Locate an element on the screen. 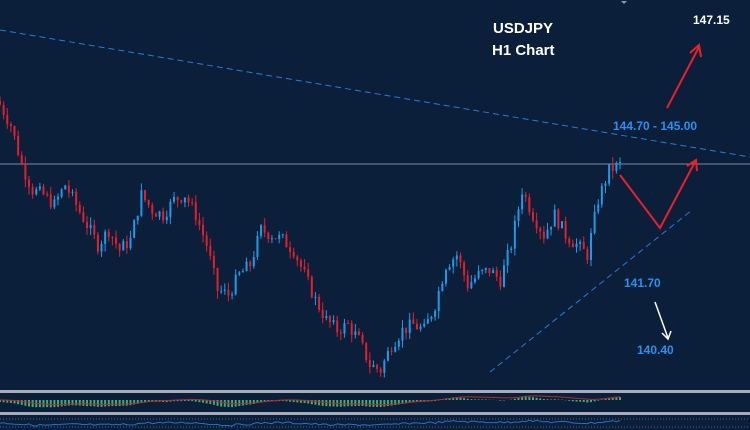  timeframe-title: H1 Chart is located at coordinates (523, 50).